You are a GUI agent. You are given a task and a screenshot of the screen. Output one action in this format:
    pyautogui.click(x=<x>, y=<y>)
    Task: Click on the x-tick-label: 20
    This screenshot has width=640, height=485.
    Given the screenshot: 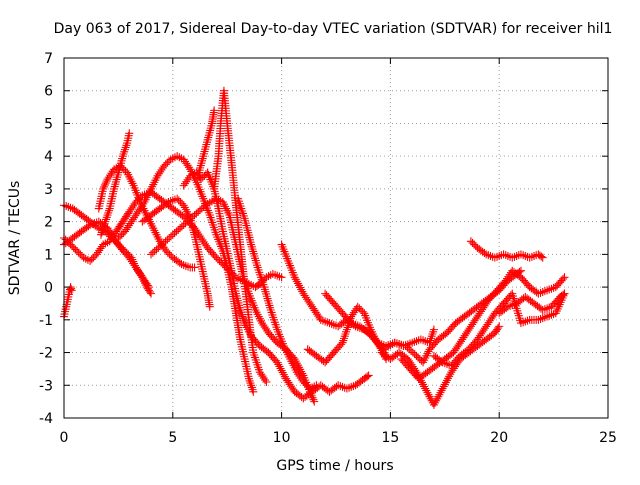 What is the action you would take?
    pyautogui.click(x=499, y=438)
    